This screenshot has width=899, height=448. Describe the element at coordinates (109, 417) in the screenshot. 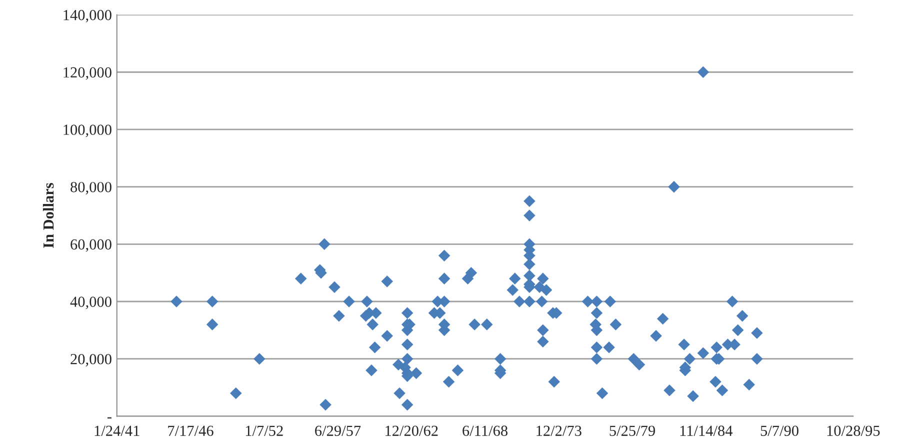

I see `y-tick-label: -` at that location.